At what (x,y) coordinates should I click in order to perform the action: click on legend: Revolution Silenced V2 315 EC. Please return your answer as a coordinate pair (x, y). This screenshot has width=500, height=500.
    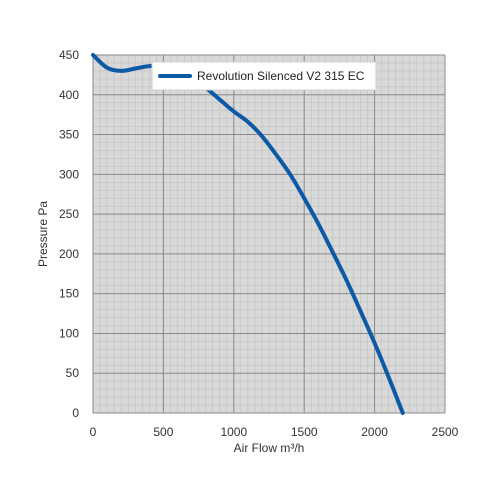
    Looking at the image, I should click on (264, 76).